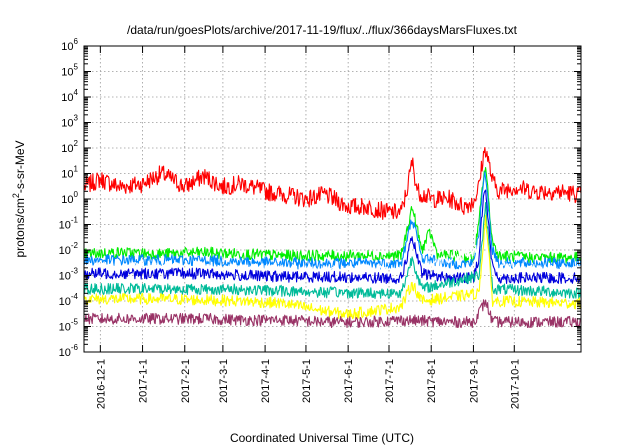 This screenshot has height=448, width=640. Describe the element at coordinates (266, 381) in the screenshot. I see `x-tick-label: 2017-4-1` at that location.